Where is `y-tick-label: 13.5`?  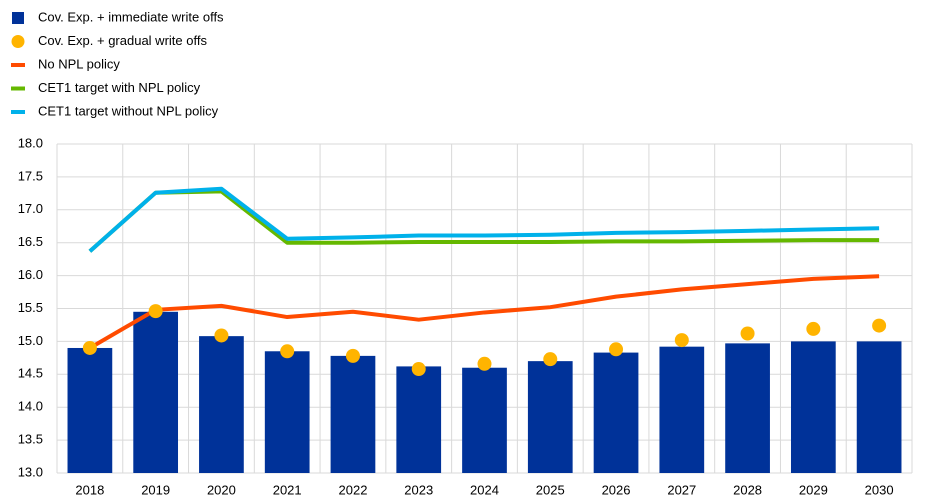
y-tick-label: 13.5 is located at coordinates (30, 439).